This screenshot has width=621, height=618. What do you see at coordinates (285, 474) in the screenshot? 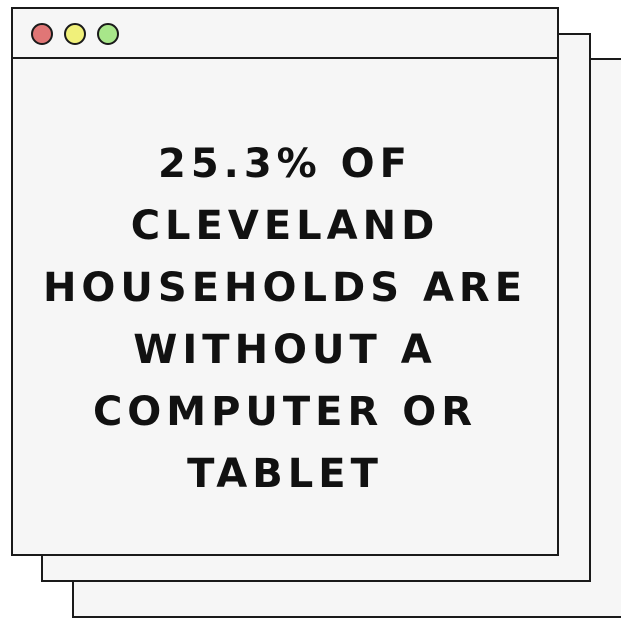
I see `headline-line: TABLET` at bounding box center [285, 474].